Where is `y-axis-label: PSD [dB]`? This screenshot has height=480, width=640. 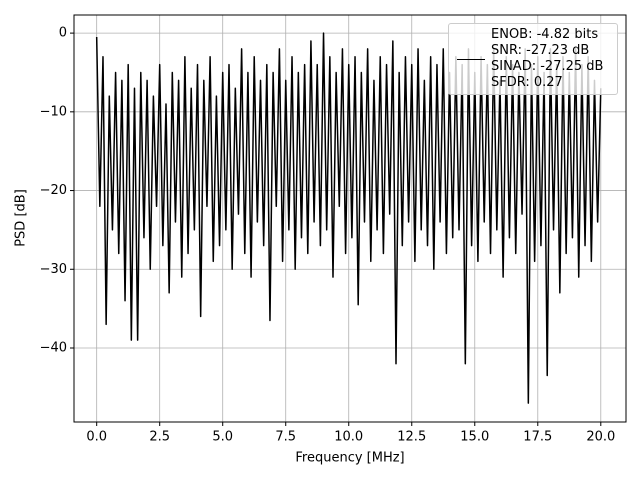 y-axis-label: PSD [dB] is located at coordinates (21, 218).